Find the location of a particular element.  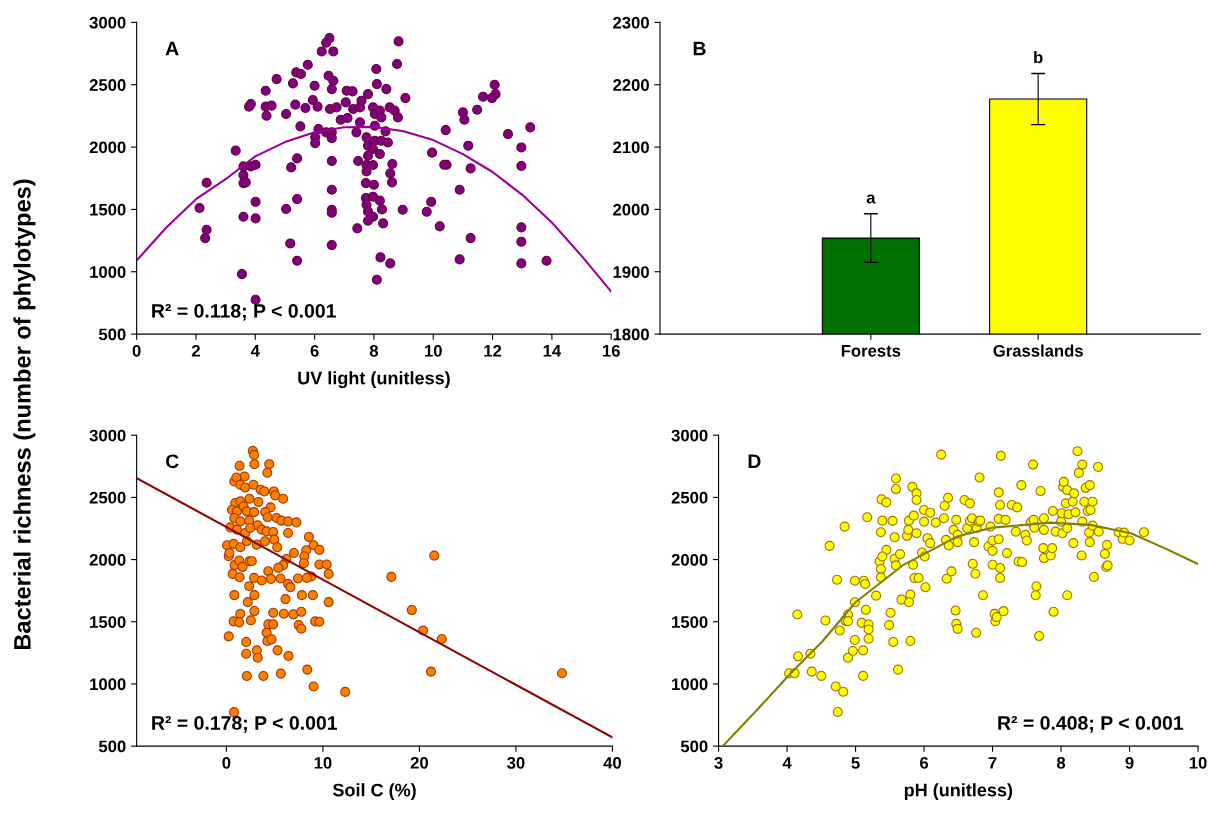

y-tick-label: 2300 is located at coordinates (631, 22).